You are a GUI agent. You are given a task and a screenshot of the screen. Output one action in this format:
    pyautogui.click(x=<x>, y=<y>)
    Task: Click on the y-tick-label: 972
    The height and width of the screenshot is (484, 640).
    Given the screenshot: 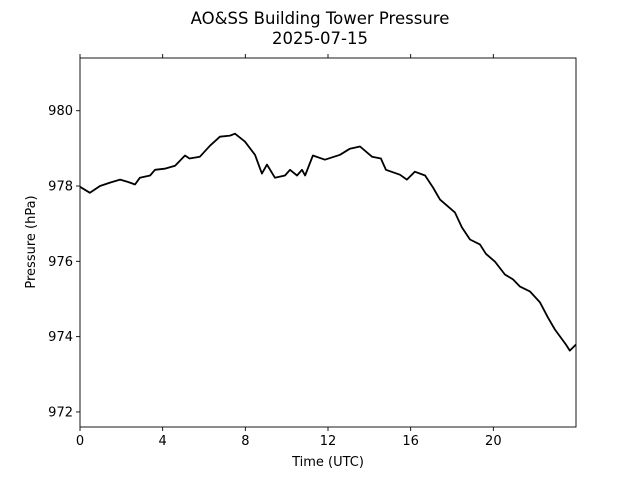 What is the action you would take?
    pyautogui.click(x=60, y=412)
    